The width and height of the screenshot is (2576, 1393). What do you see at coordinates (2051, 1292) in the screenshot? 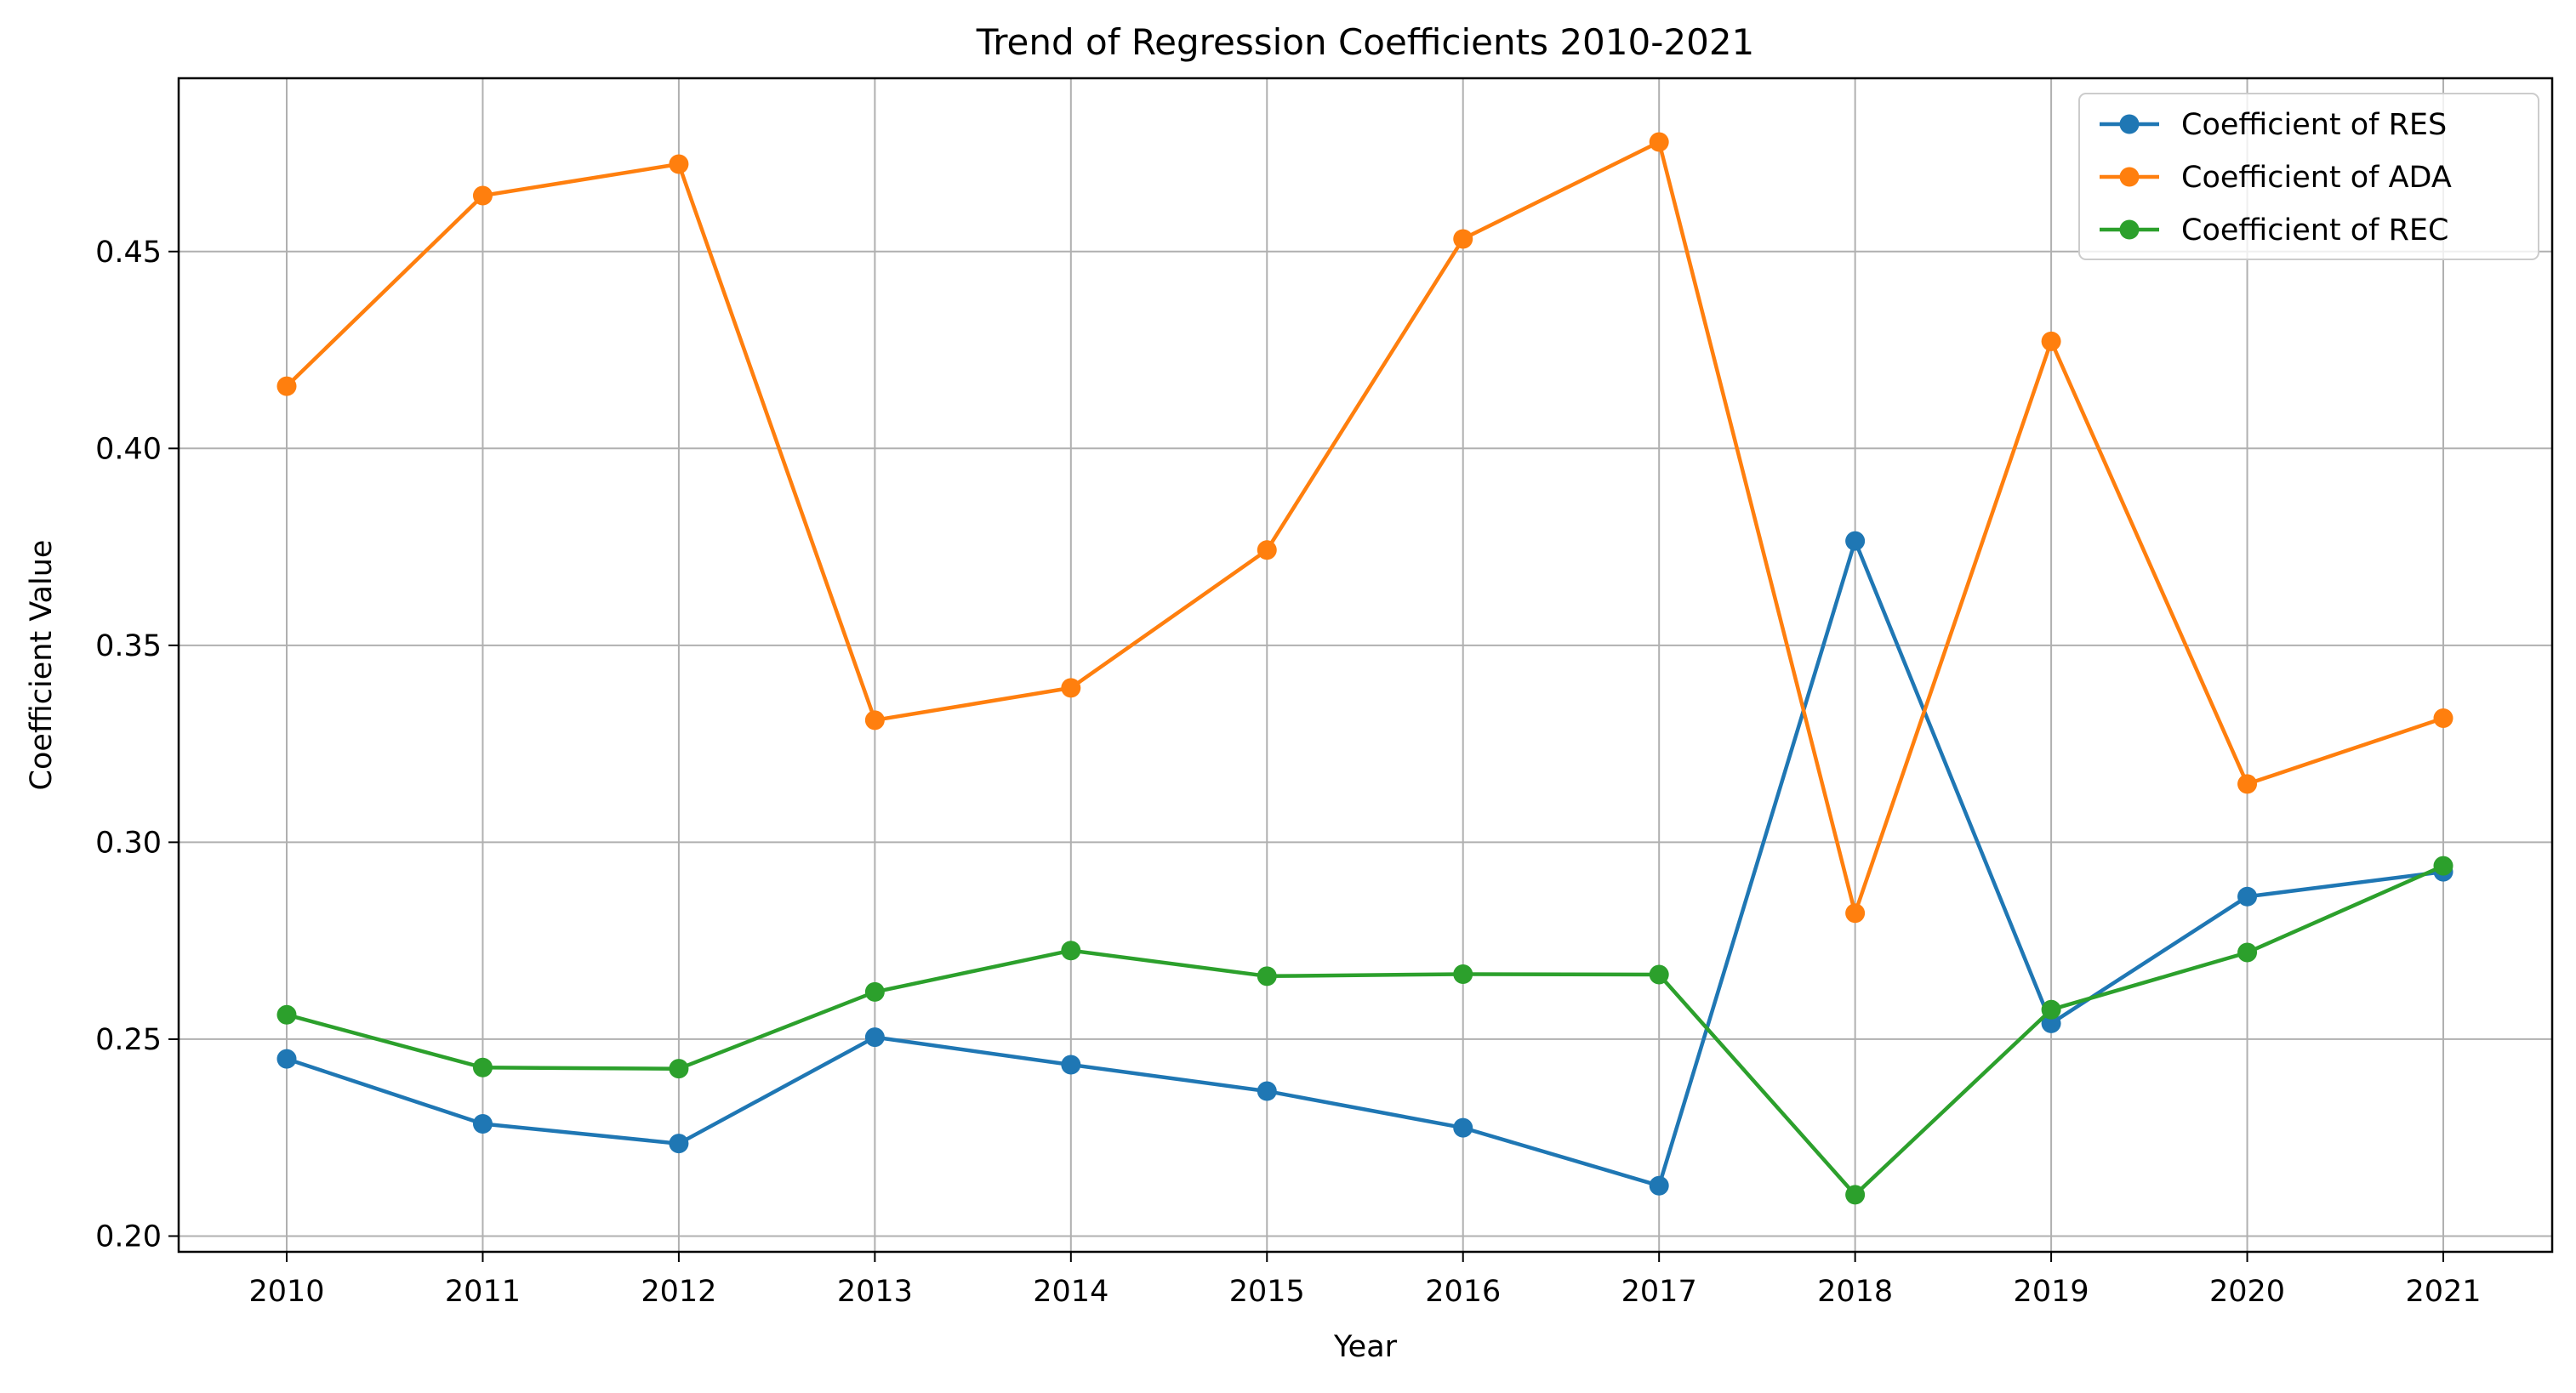
I see `x-tick-label: 2019` at bounding box center [2051, 1292].